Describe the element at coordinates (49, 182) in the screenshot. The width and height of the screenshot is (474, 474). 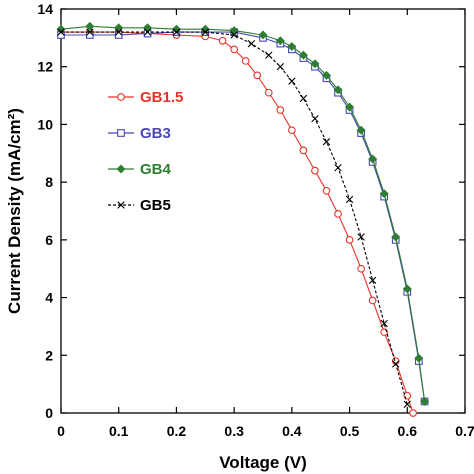
I see `y-tick-label: 8` at that location.